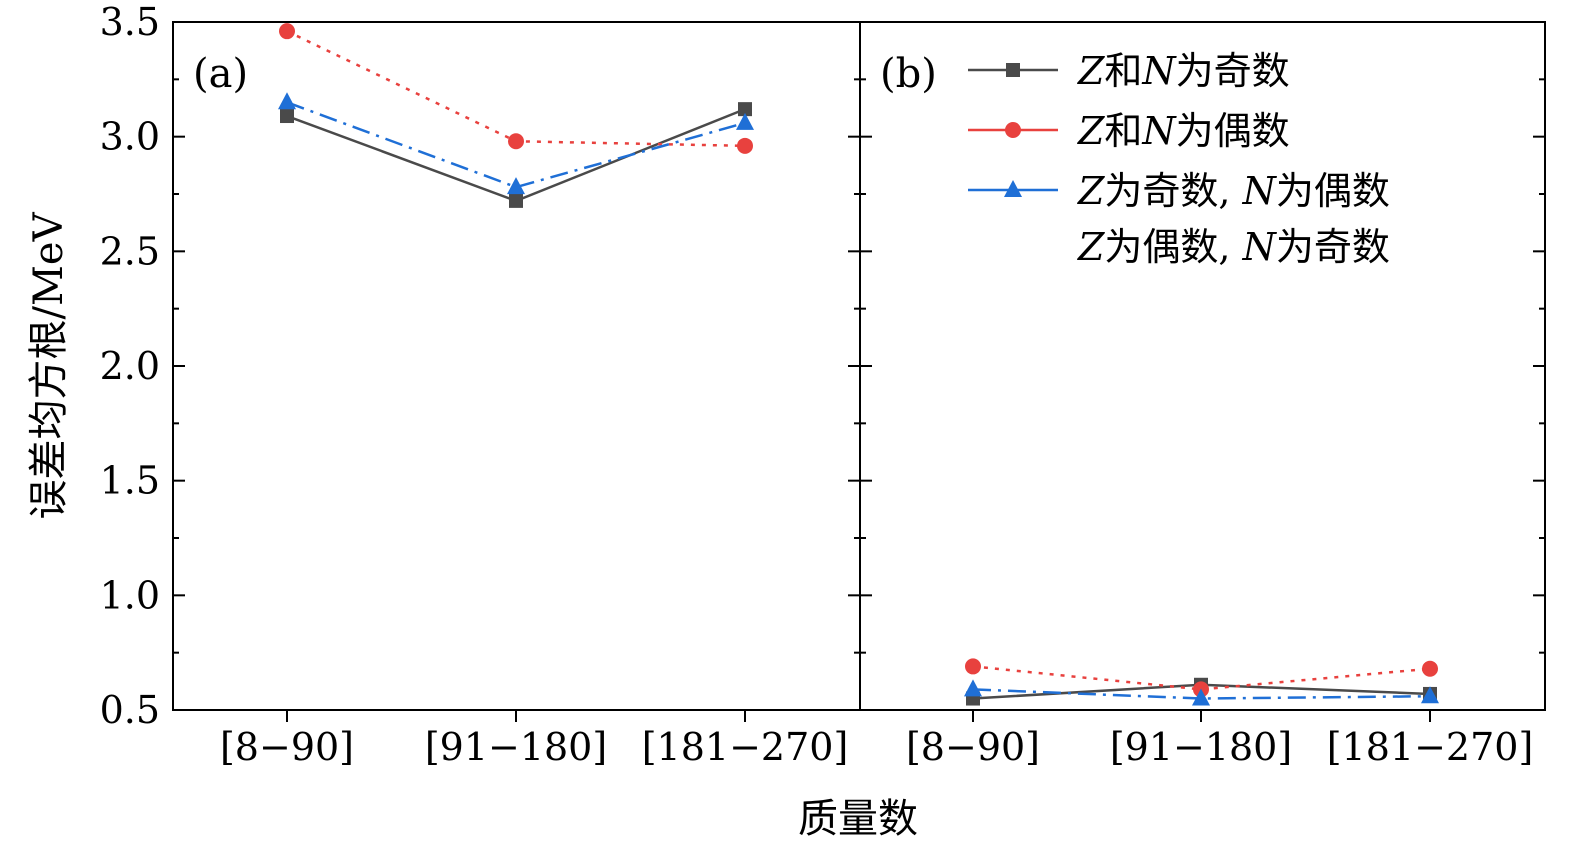 The width and height of the screenshot is (1575, 861). I want to click on legend-label-odd_odd: Z和N为奇数, so click(1183, 71).